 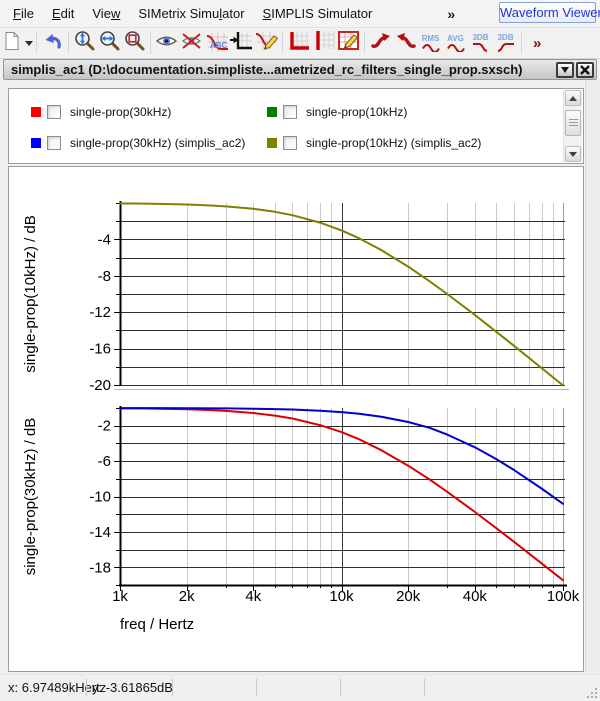 I want to click on menu-item-edit: Edit, so click(x=63, y=13).